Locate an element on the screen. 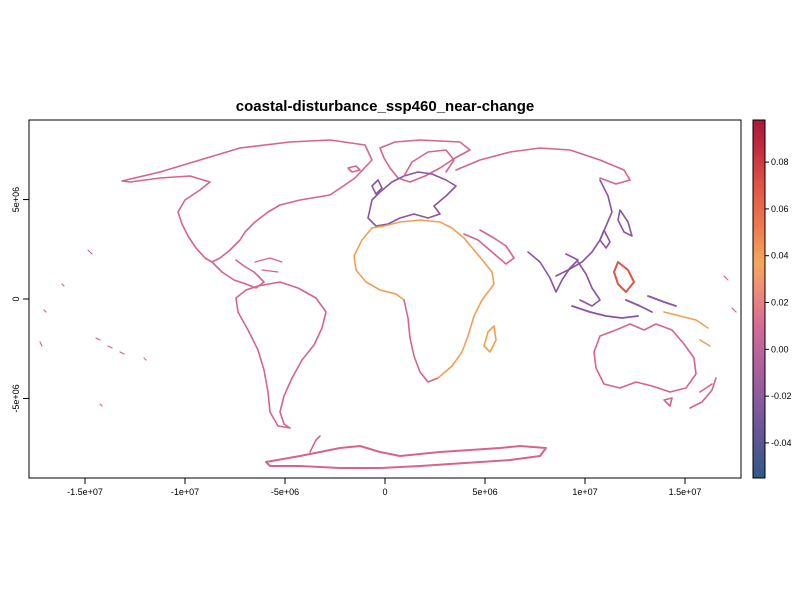  legend-tick-label: -0.02 is located at coordinates (781, 396).